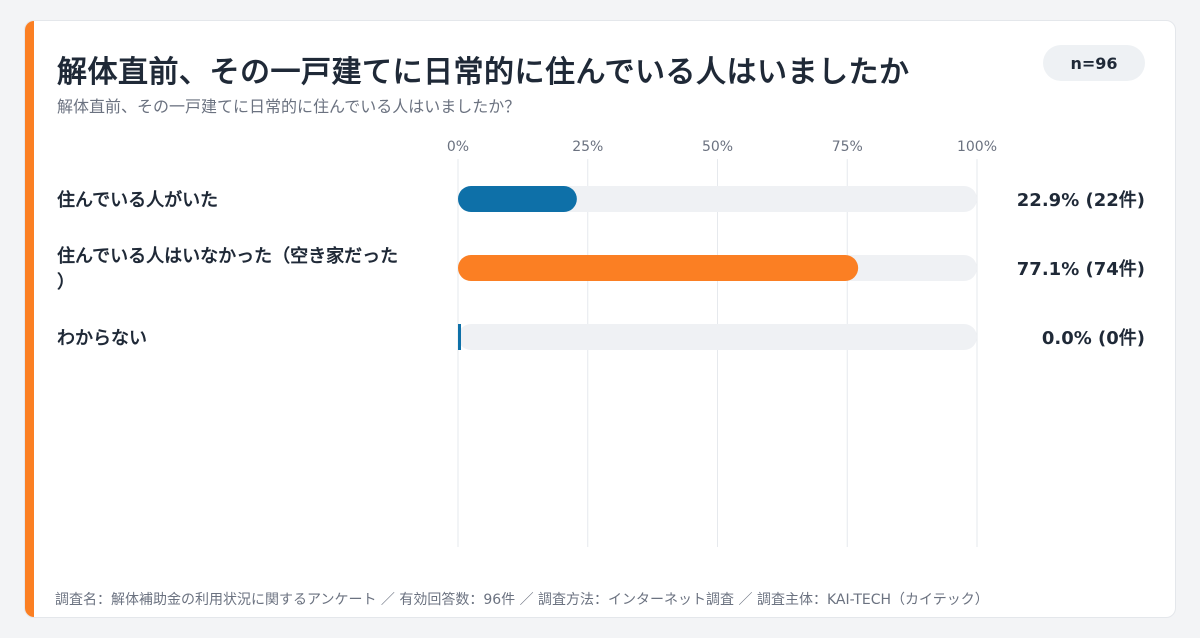  Describe the element at coordinates (458, 147) in the screenshot. I see `x-tick-label: 0%` at that location.